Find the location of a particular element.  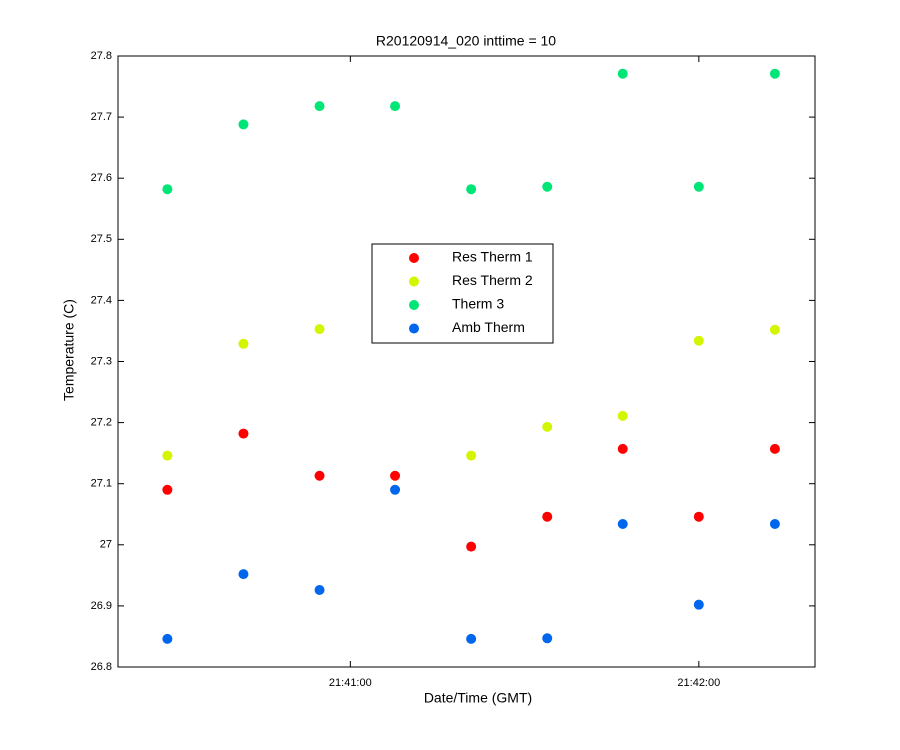

x-tick-label: 21:41:00 is located at coordinates (350, 683).